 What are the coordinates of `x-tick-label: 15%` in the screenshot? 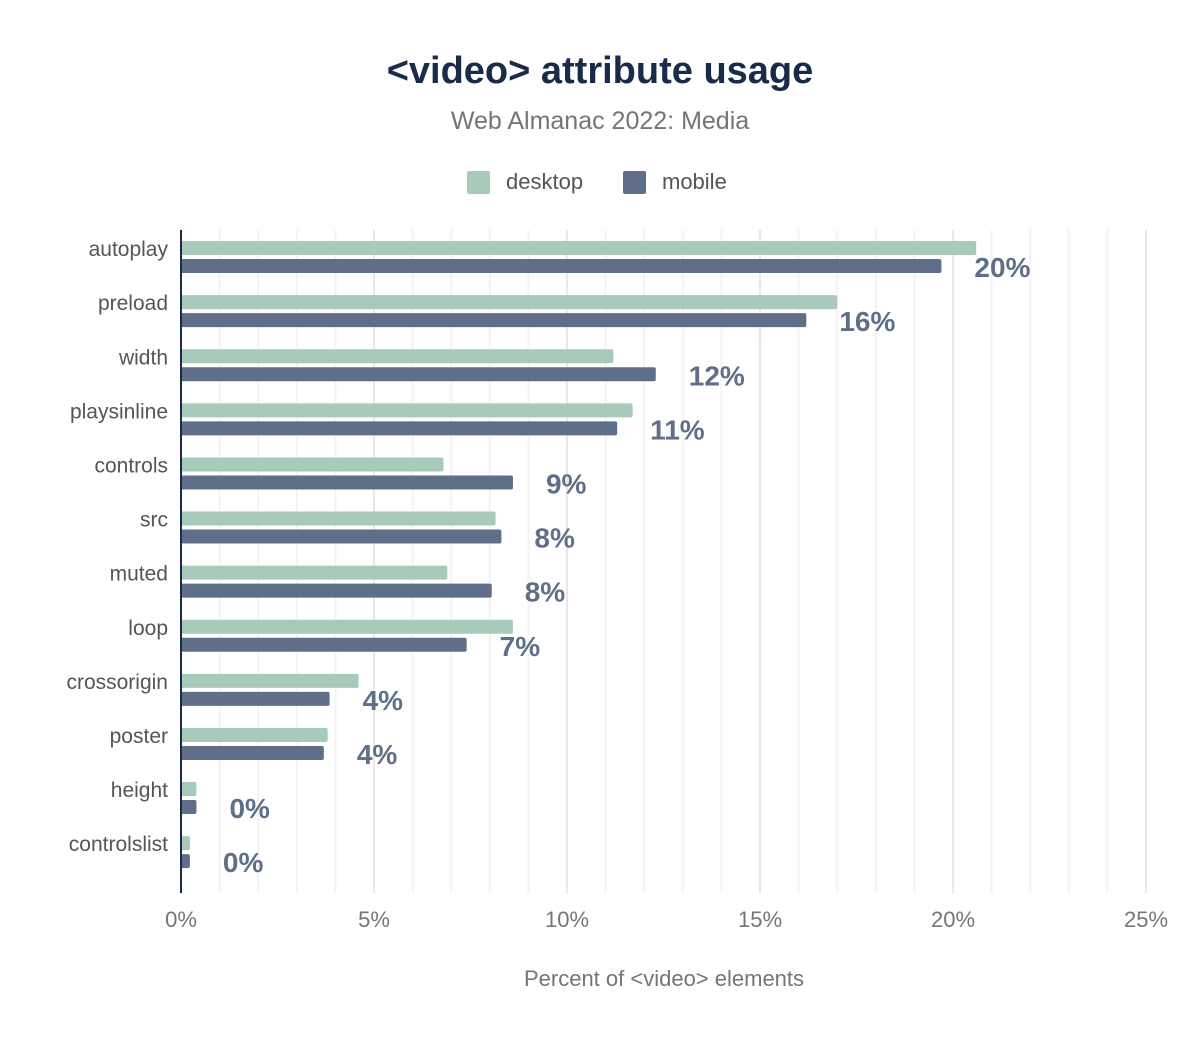 It's located at (760, 919).